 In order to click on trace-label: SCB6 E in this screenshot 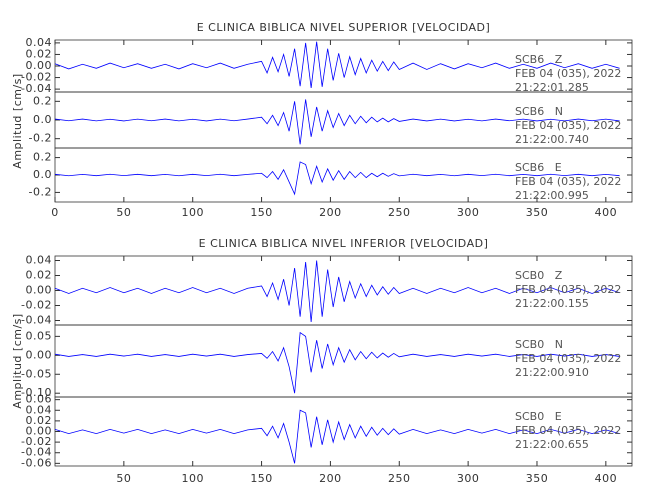, I will do `click(538, 167)`.